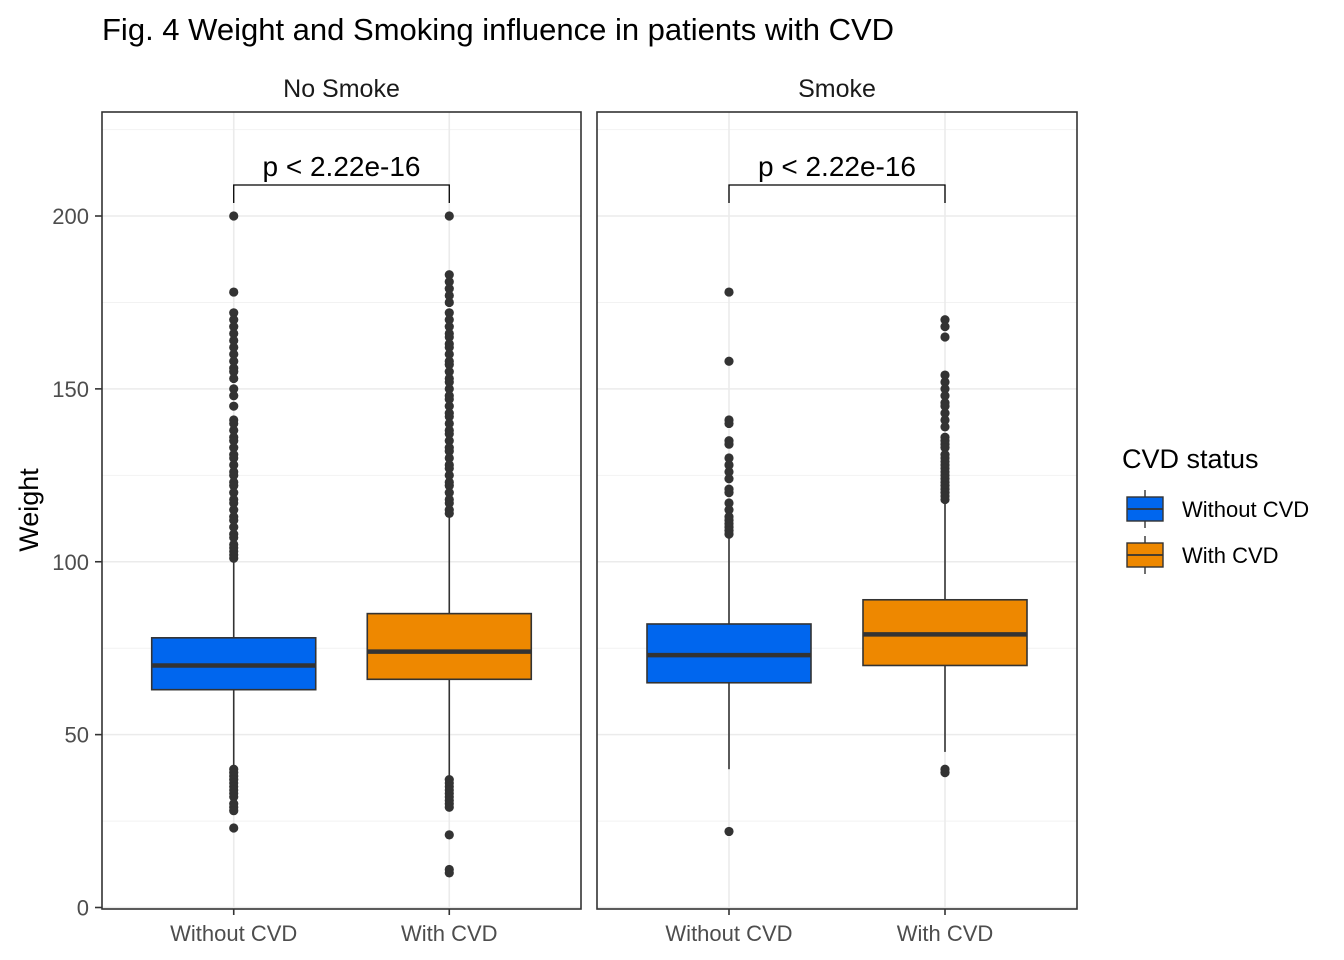 The height and width of the screenshot is (960, 1344). I want to click on legend-key-with-cvd, so click(1145, 555).